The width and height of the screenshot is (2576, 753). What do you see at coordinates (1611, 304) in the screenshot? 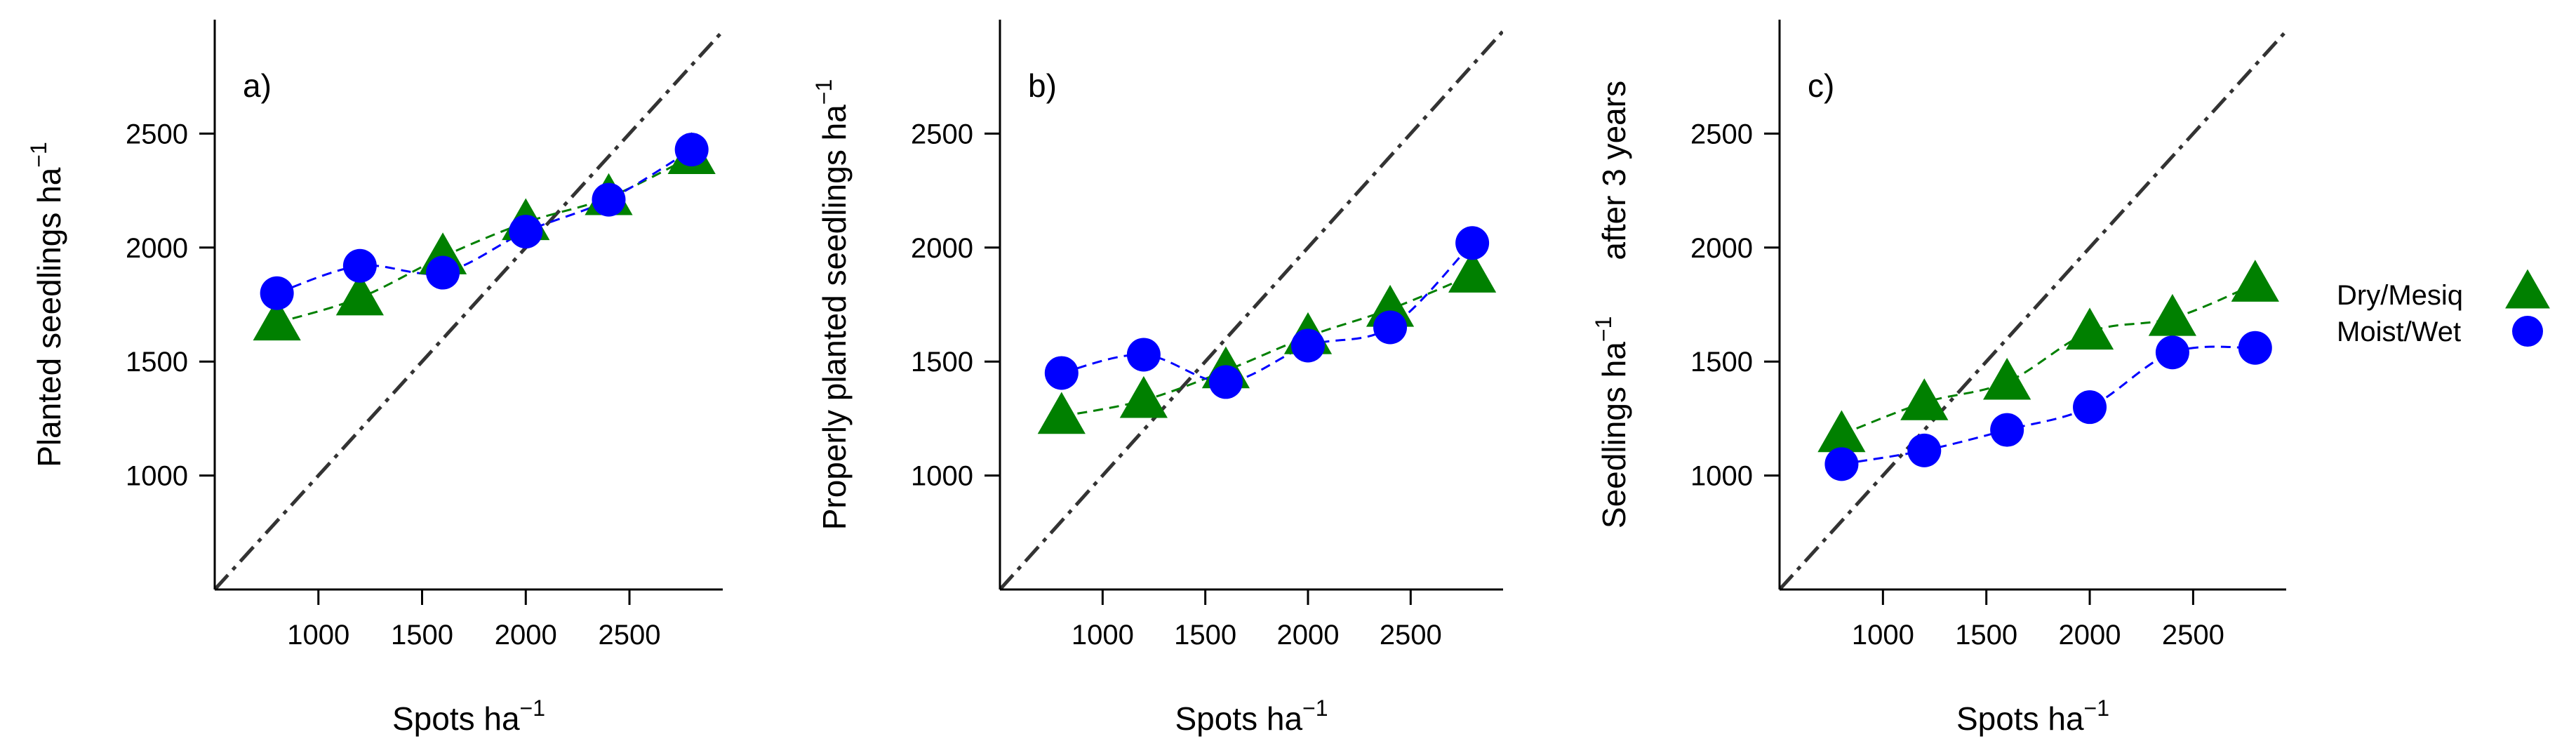
I see `y-axis-title: Seedlings ha−1after 3 years` at bounding box center [1611, 304].